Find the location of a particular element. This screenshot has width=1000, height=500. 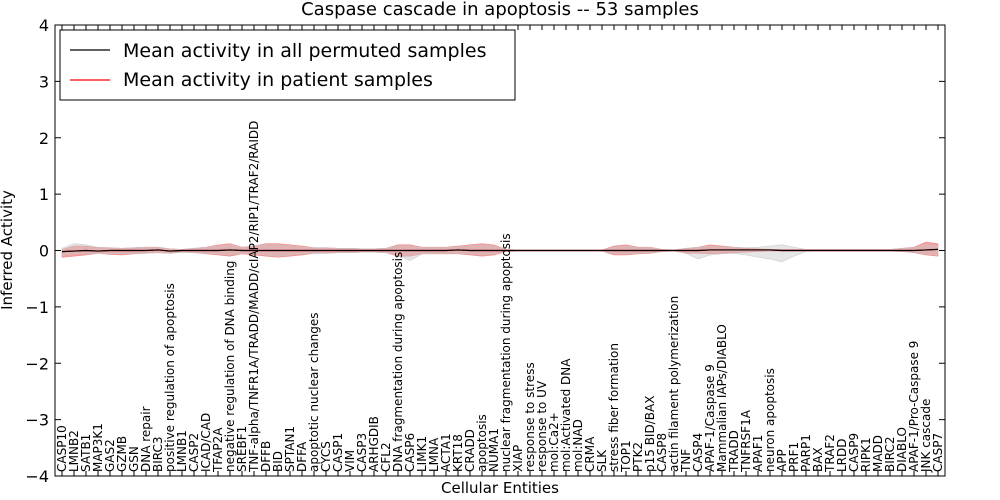

x-tick-label: CASP1 is located at coordinates (338, 452).